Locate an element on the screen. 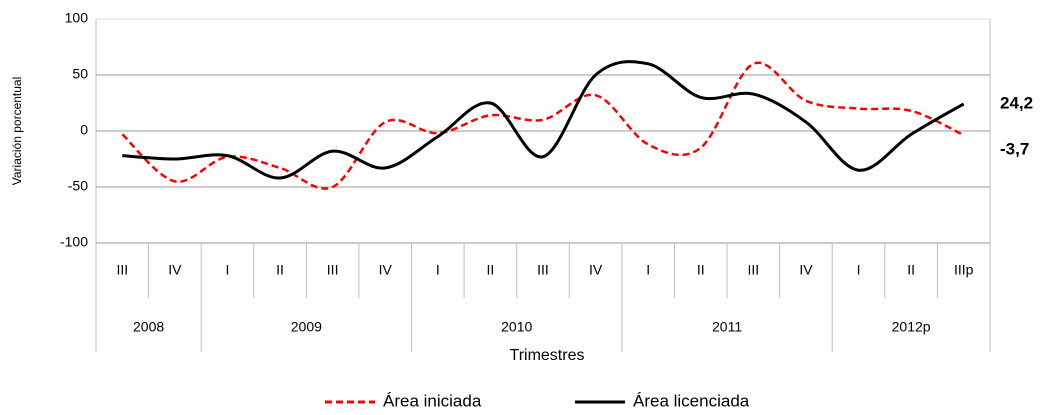  data-label: -3,7 is located at coordinates (1014, 149).